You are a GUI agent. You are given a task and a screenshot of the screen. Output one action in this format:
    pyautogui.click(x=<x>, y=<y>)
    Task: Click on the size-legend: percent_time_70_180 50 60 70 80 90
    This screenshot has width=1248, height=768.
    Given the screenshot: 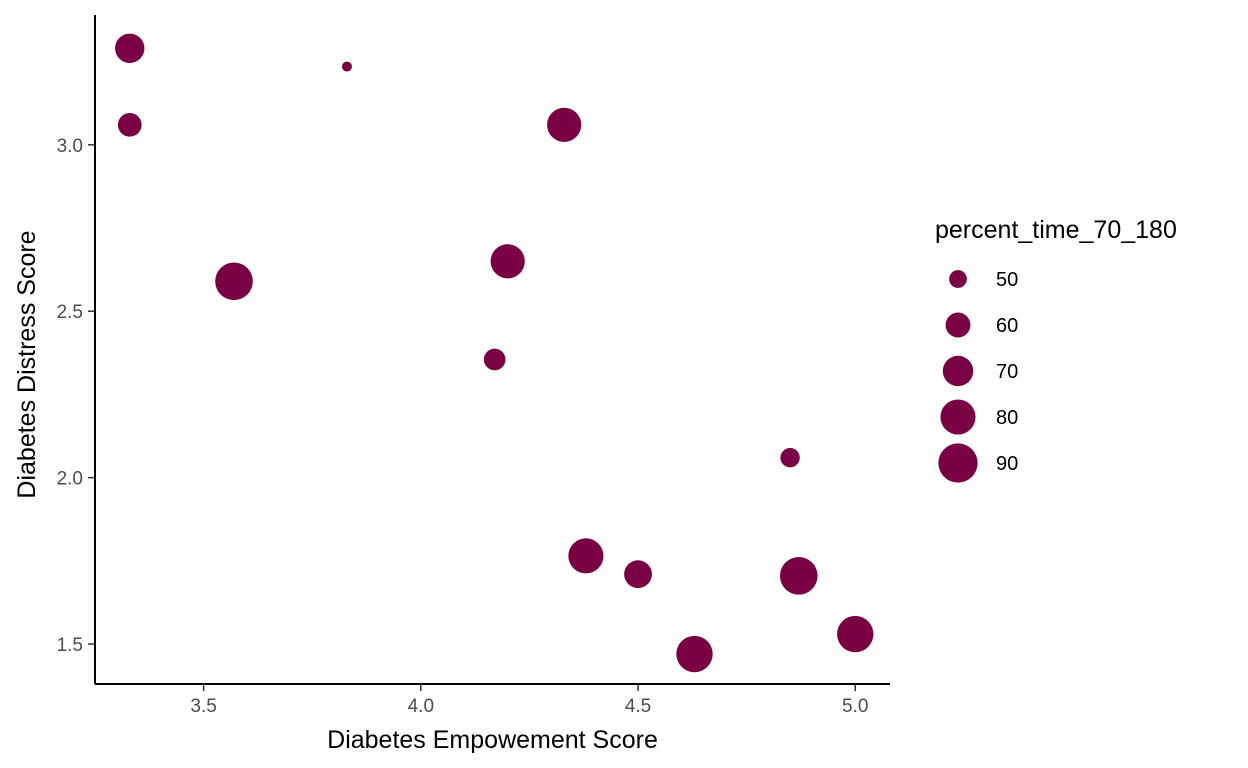 What is the action you would take?
    pyautogui.click(x=1056, y=349)
    